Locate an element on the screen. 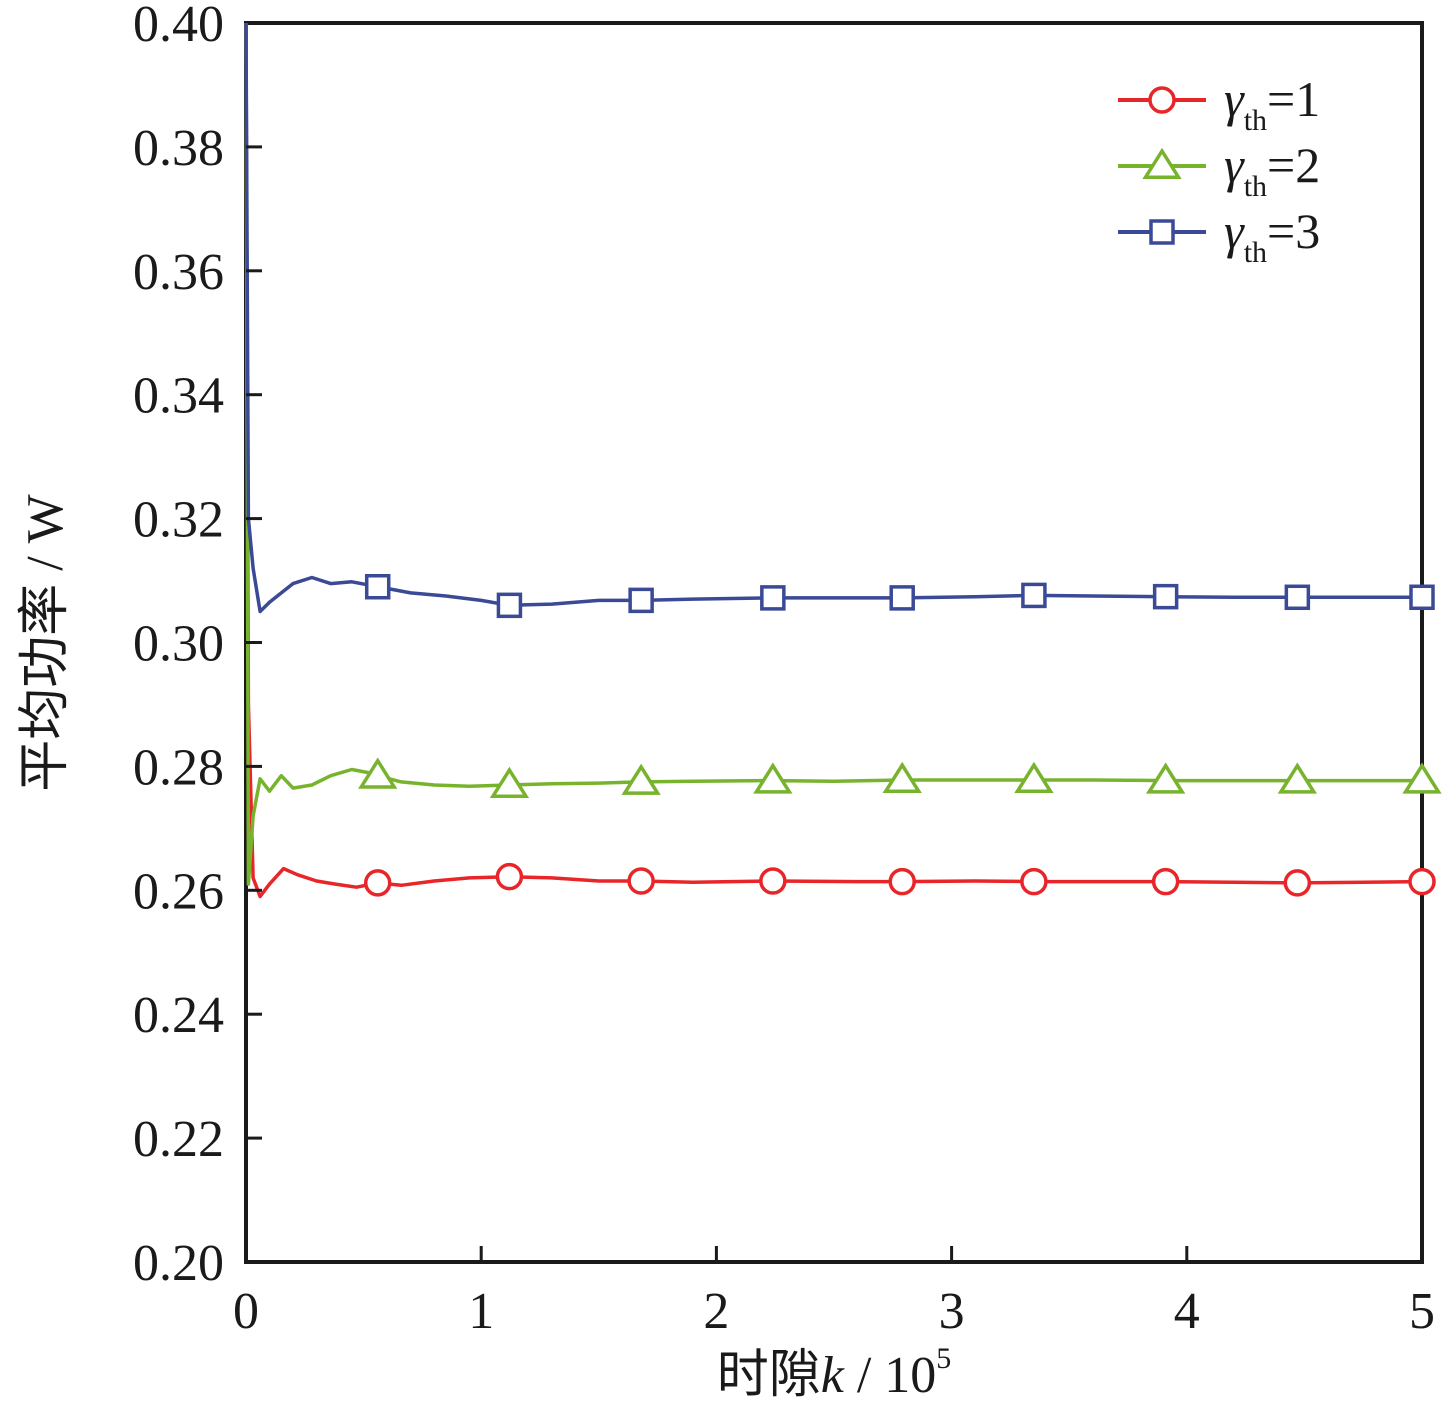 The height and width of the screenshot is (1415, 1444). x-axis-title: 时隙k / 105 is located at coordinates (834, 1373).